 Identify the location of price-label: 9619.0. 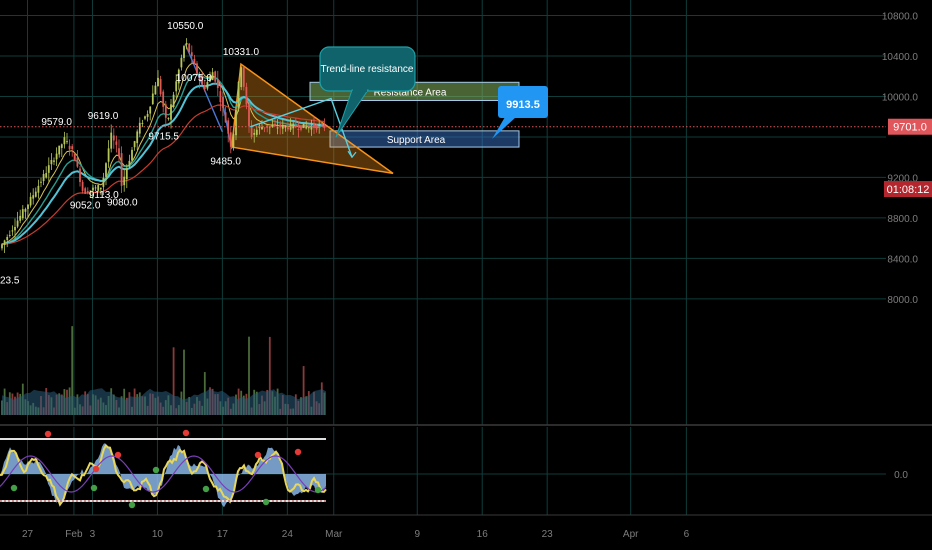
(103, 116).